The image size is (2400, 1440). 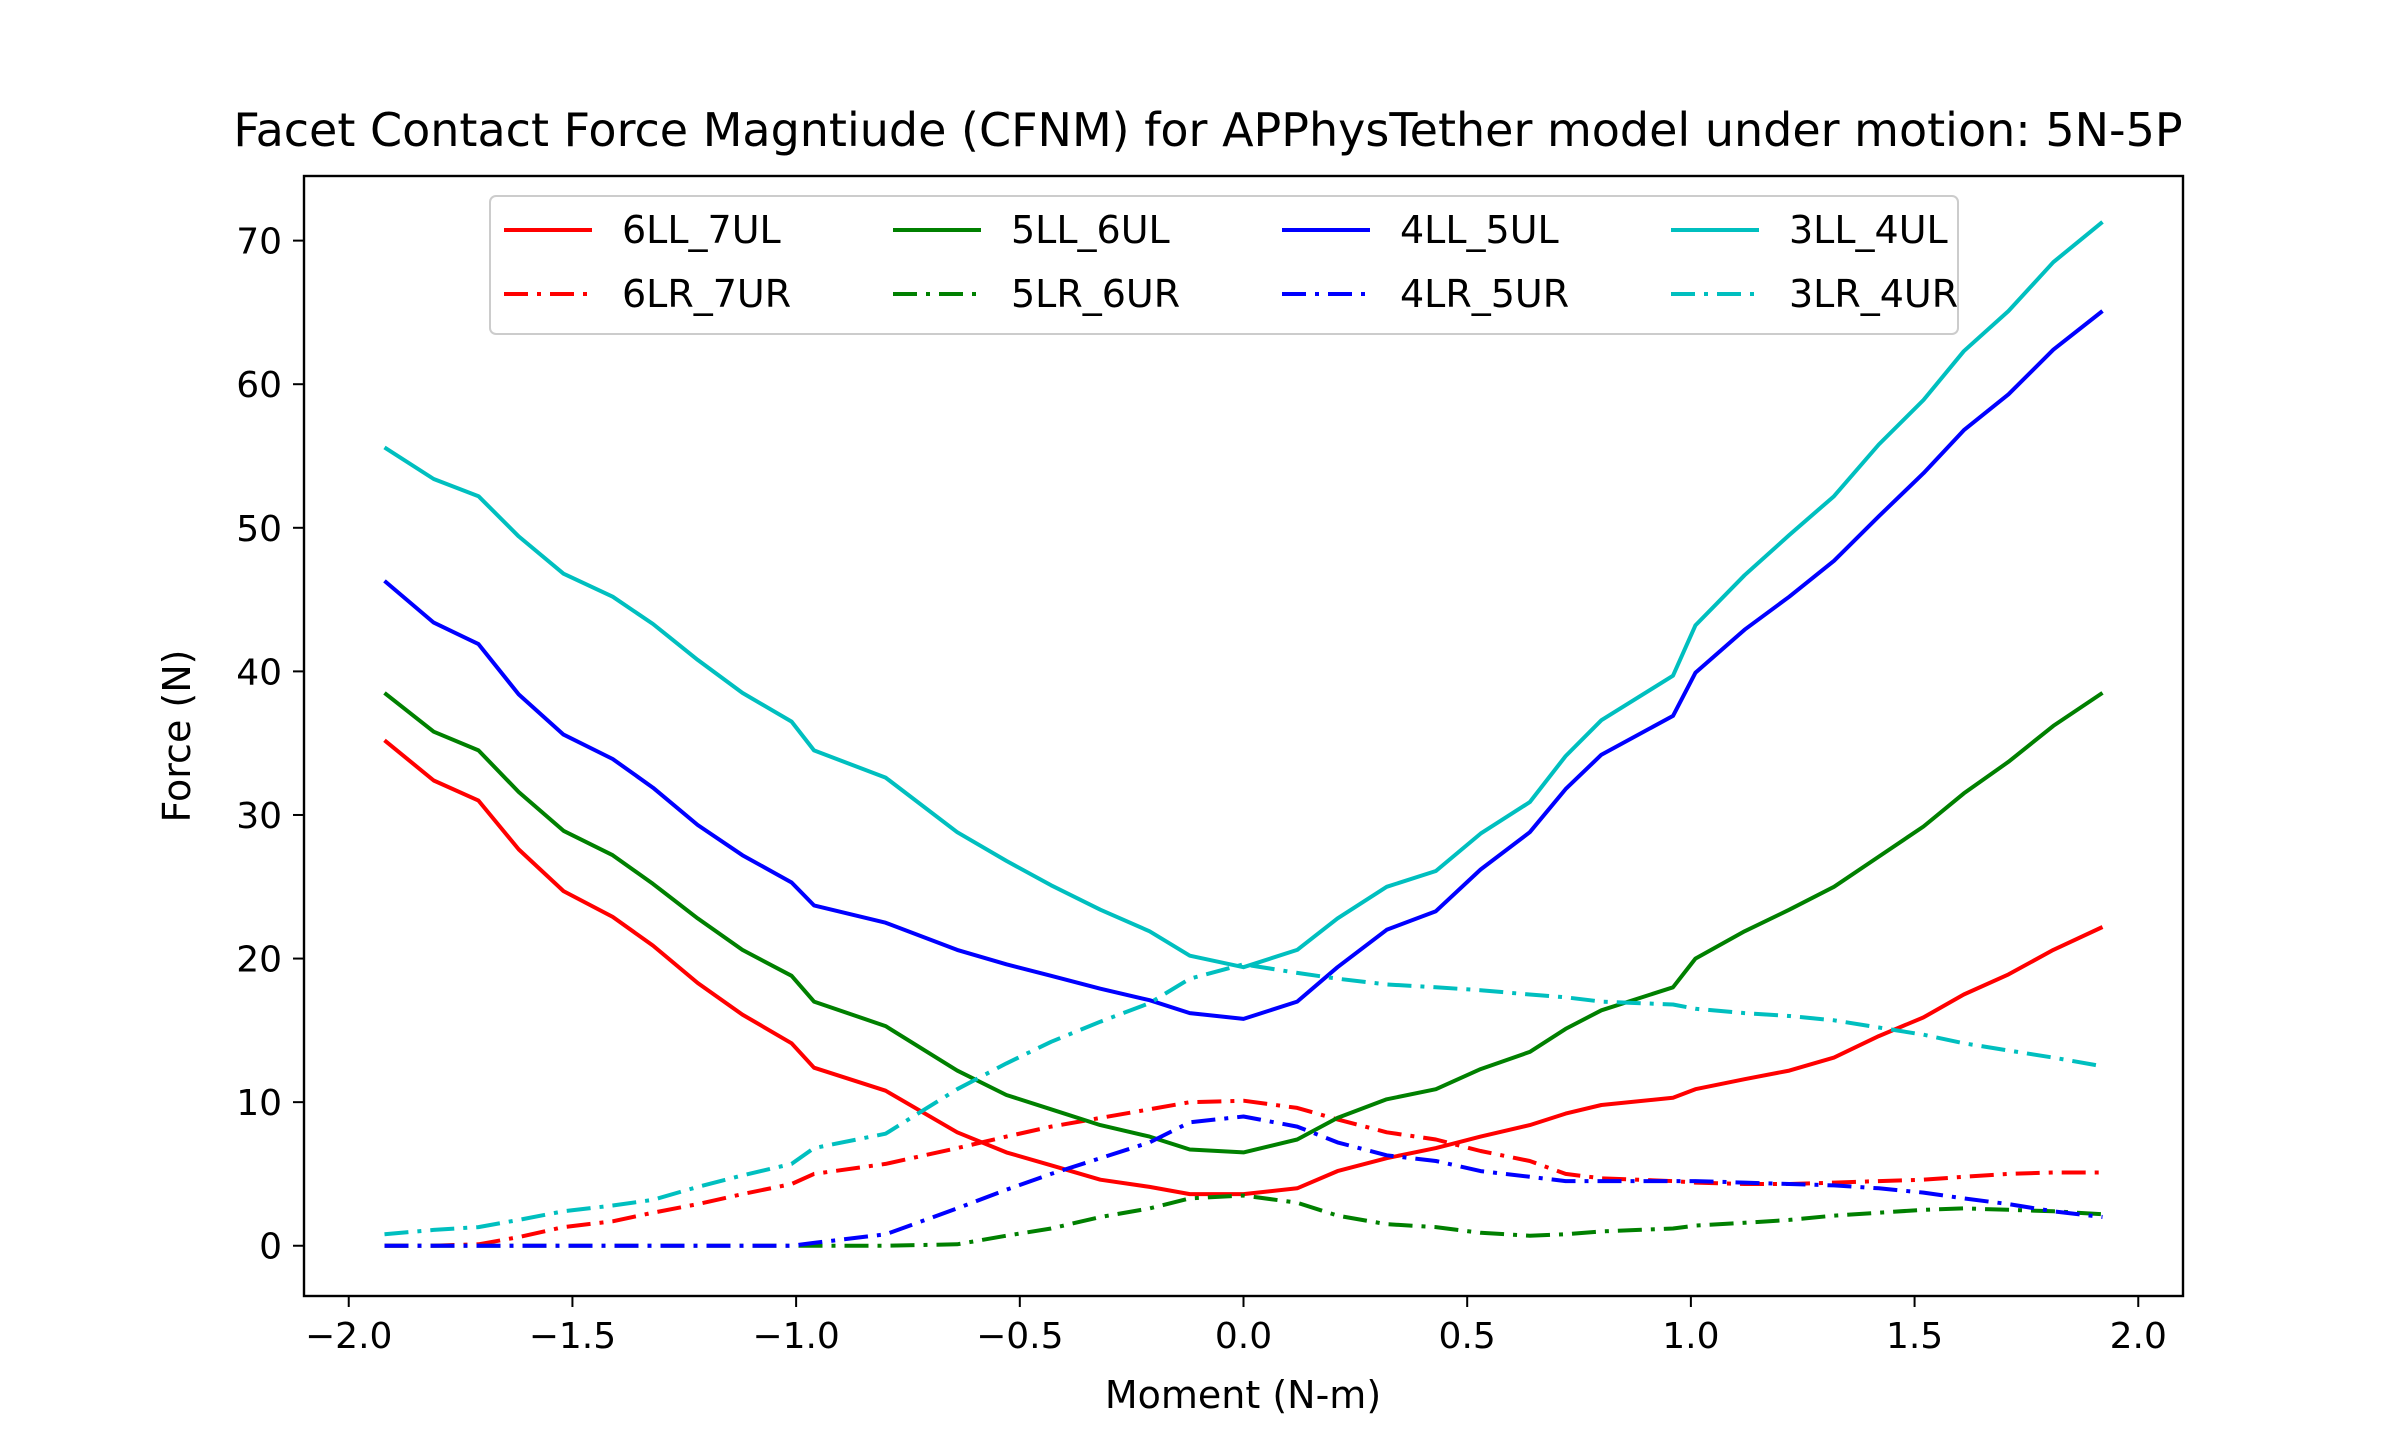 I want to click on series-line-4LR_5UR, so click(x=1243, y=1181).